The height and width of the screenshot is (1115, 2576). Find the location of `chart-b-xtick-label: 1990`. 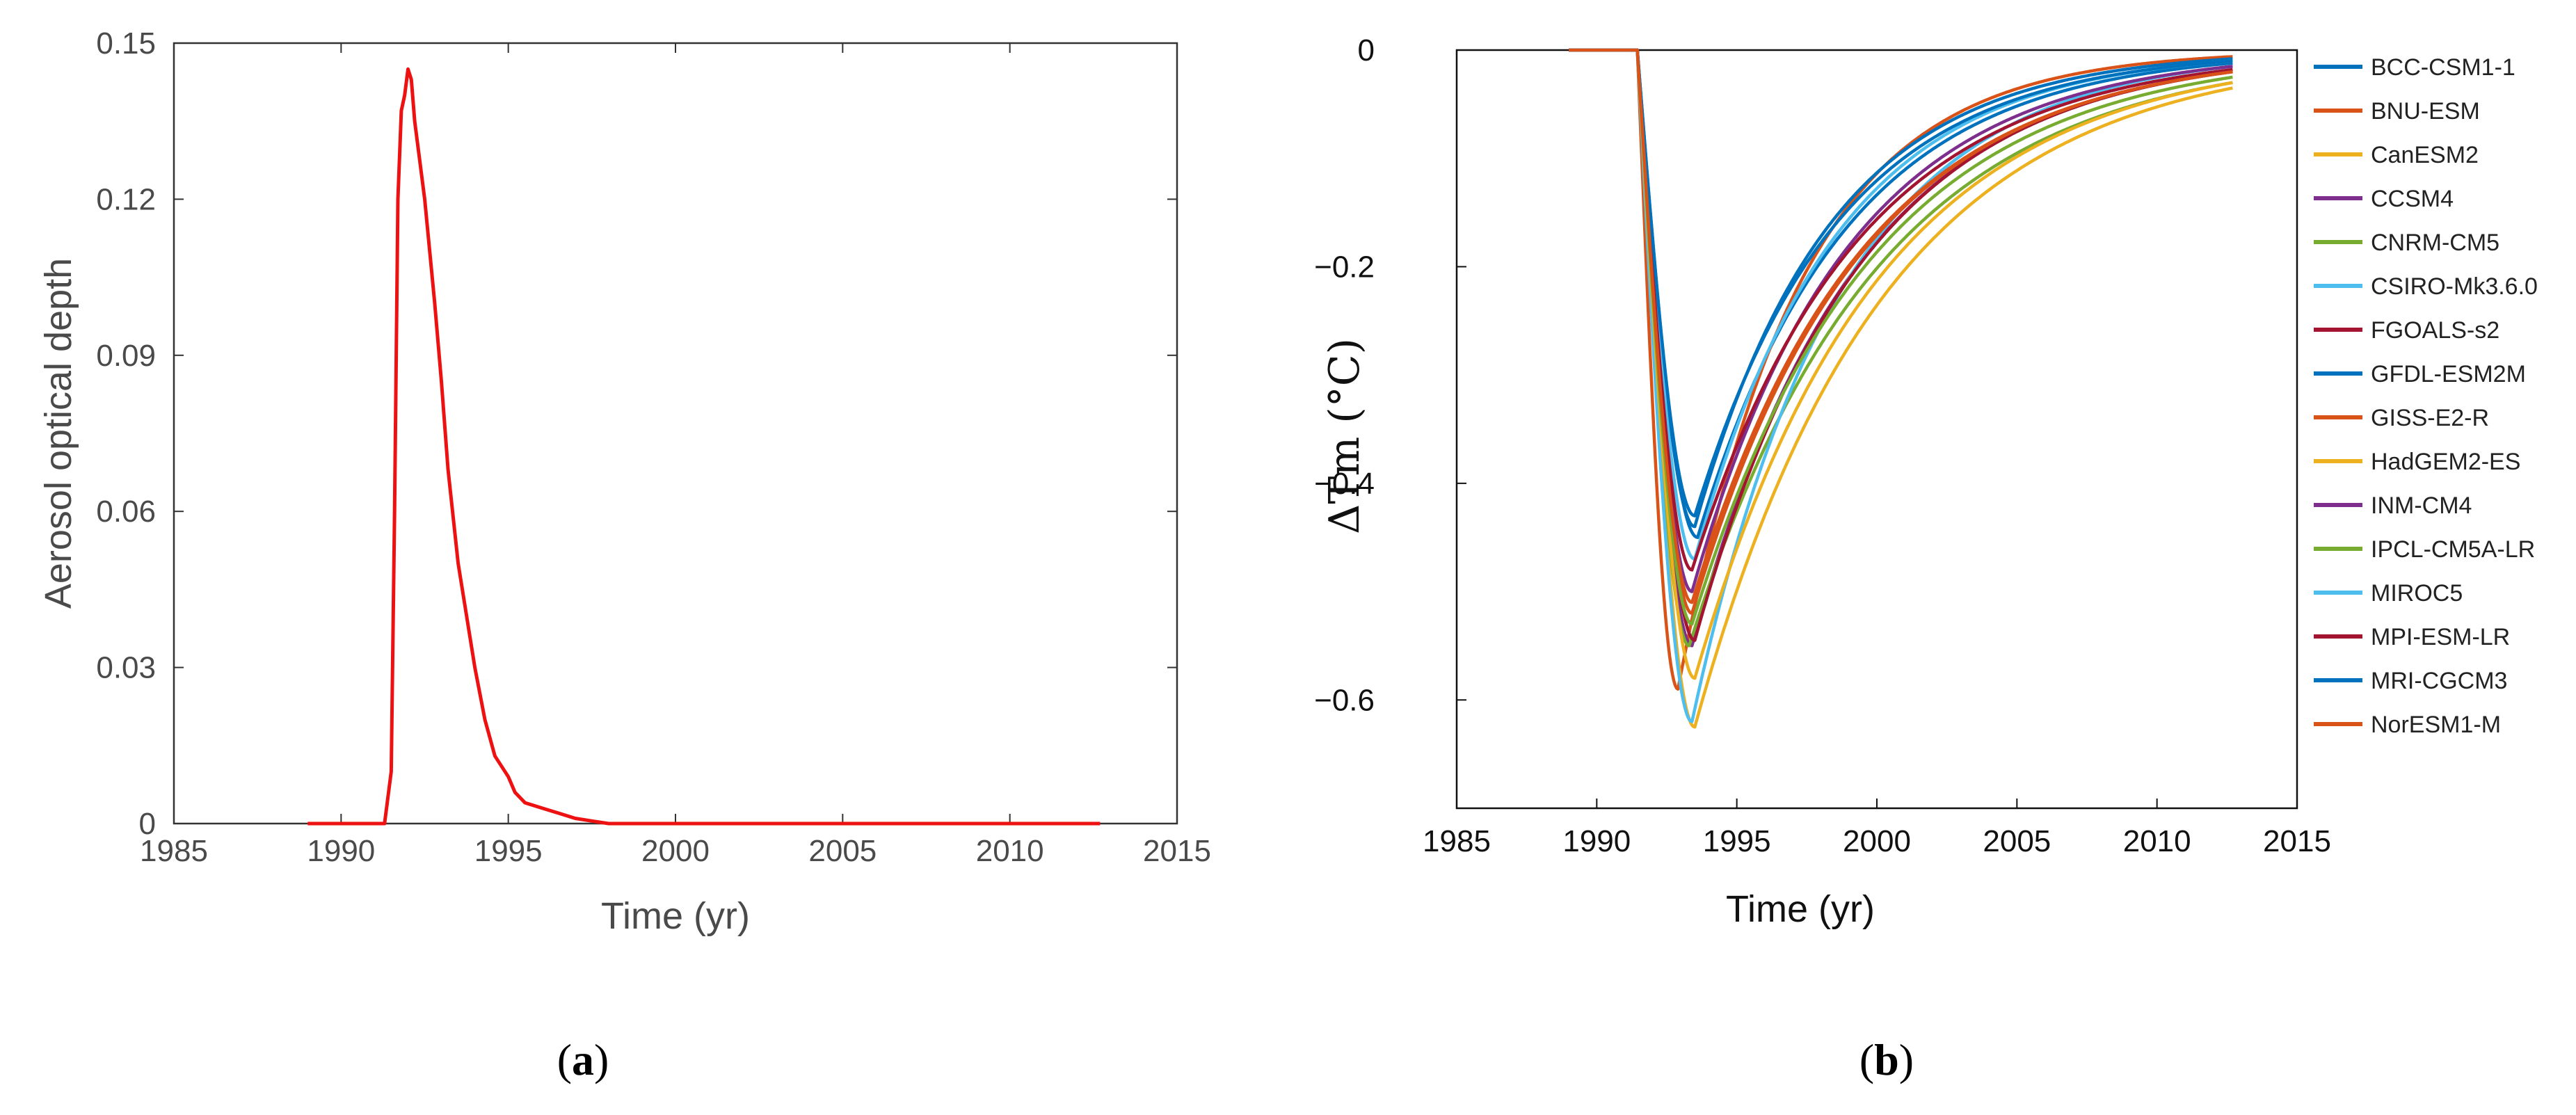

chart-b-xtick-label: 1990 is located at coordinates (1596, 841).